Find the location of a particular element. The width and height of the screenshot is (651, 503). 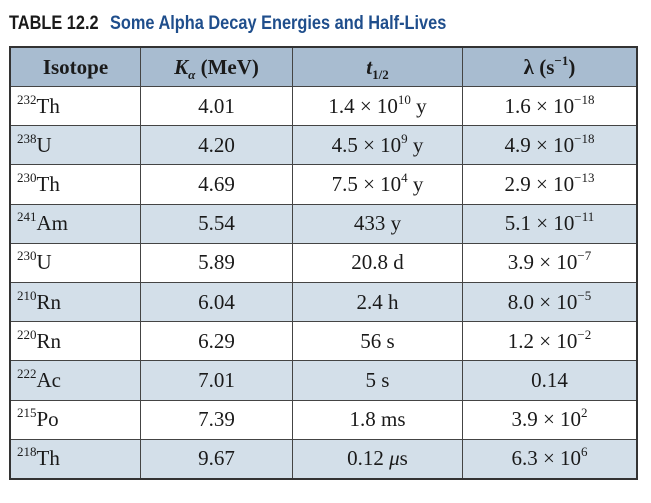

halflife-mantissa: 5 s is located at coordinates (377, 379).